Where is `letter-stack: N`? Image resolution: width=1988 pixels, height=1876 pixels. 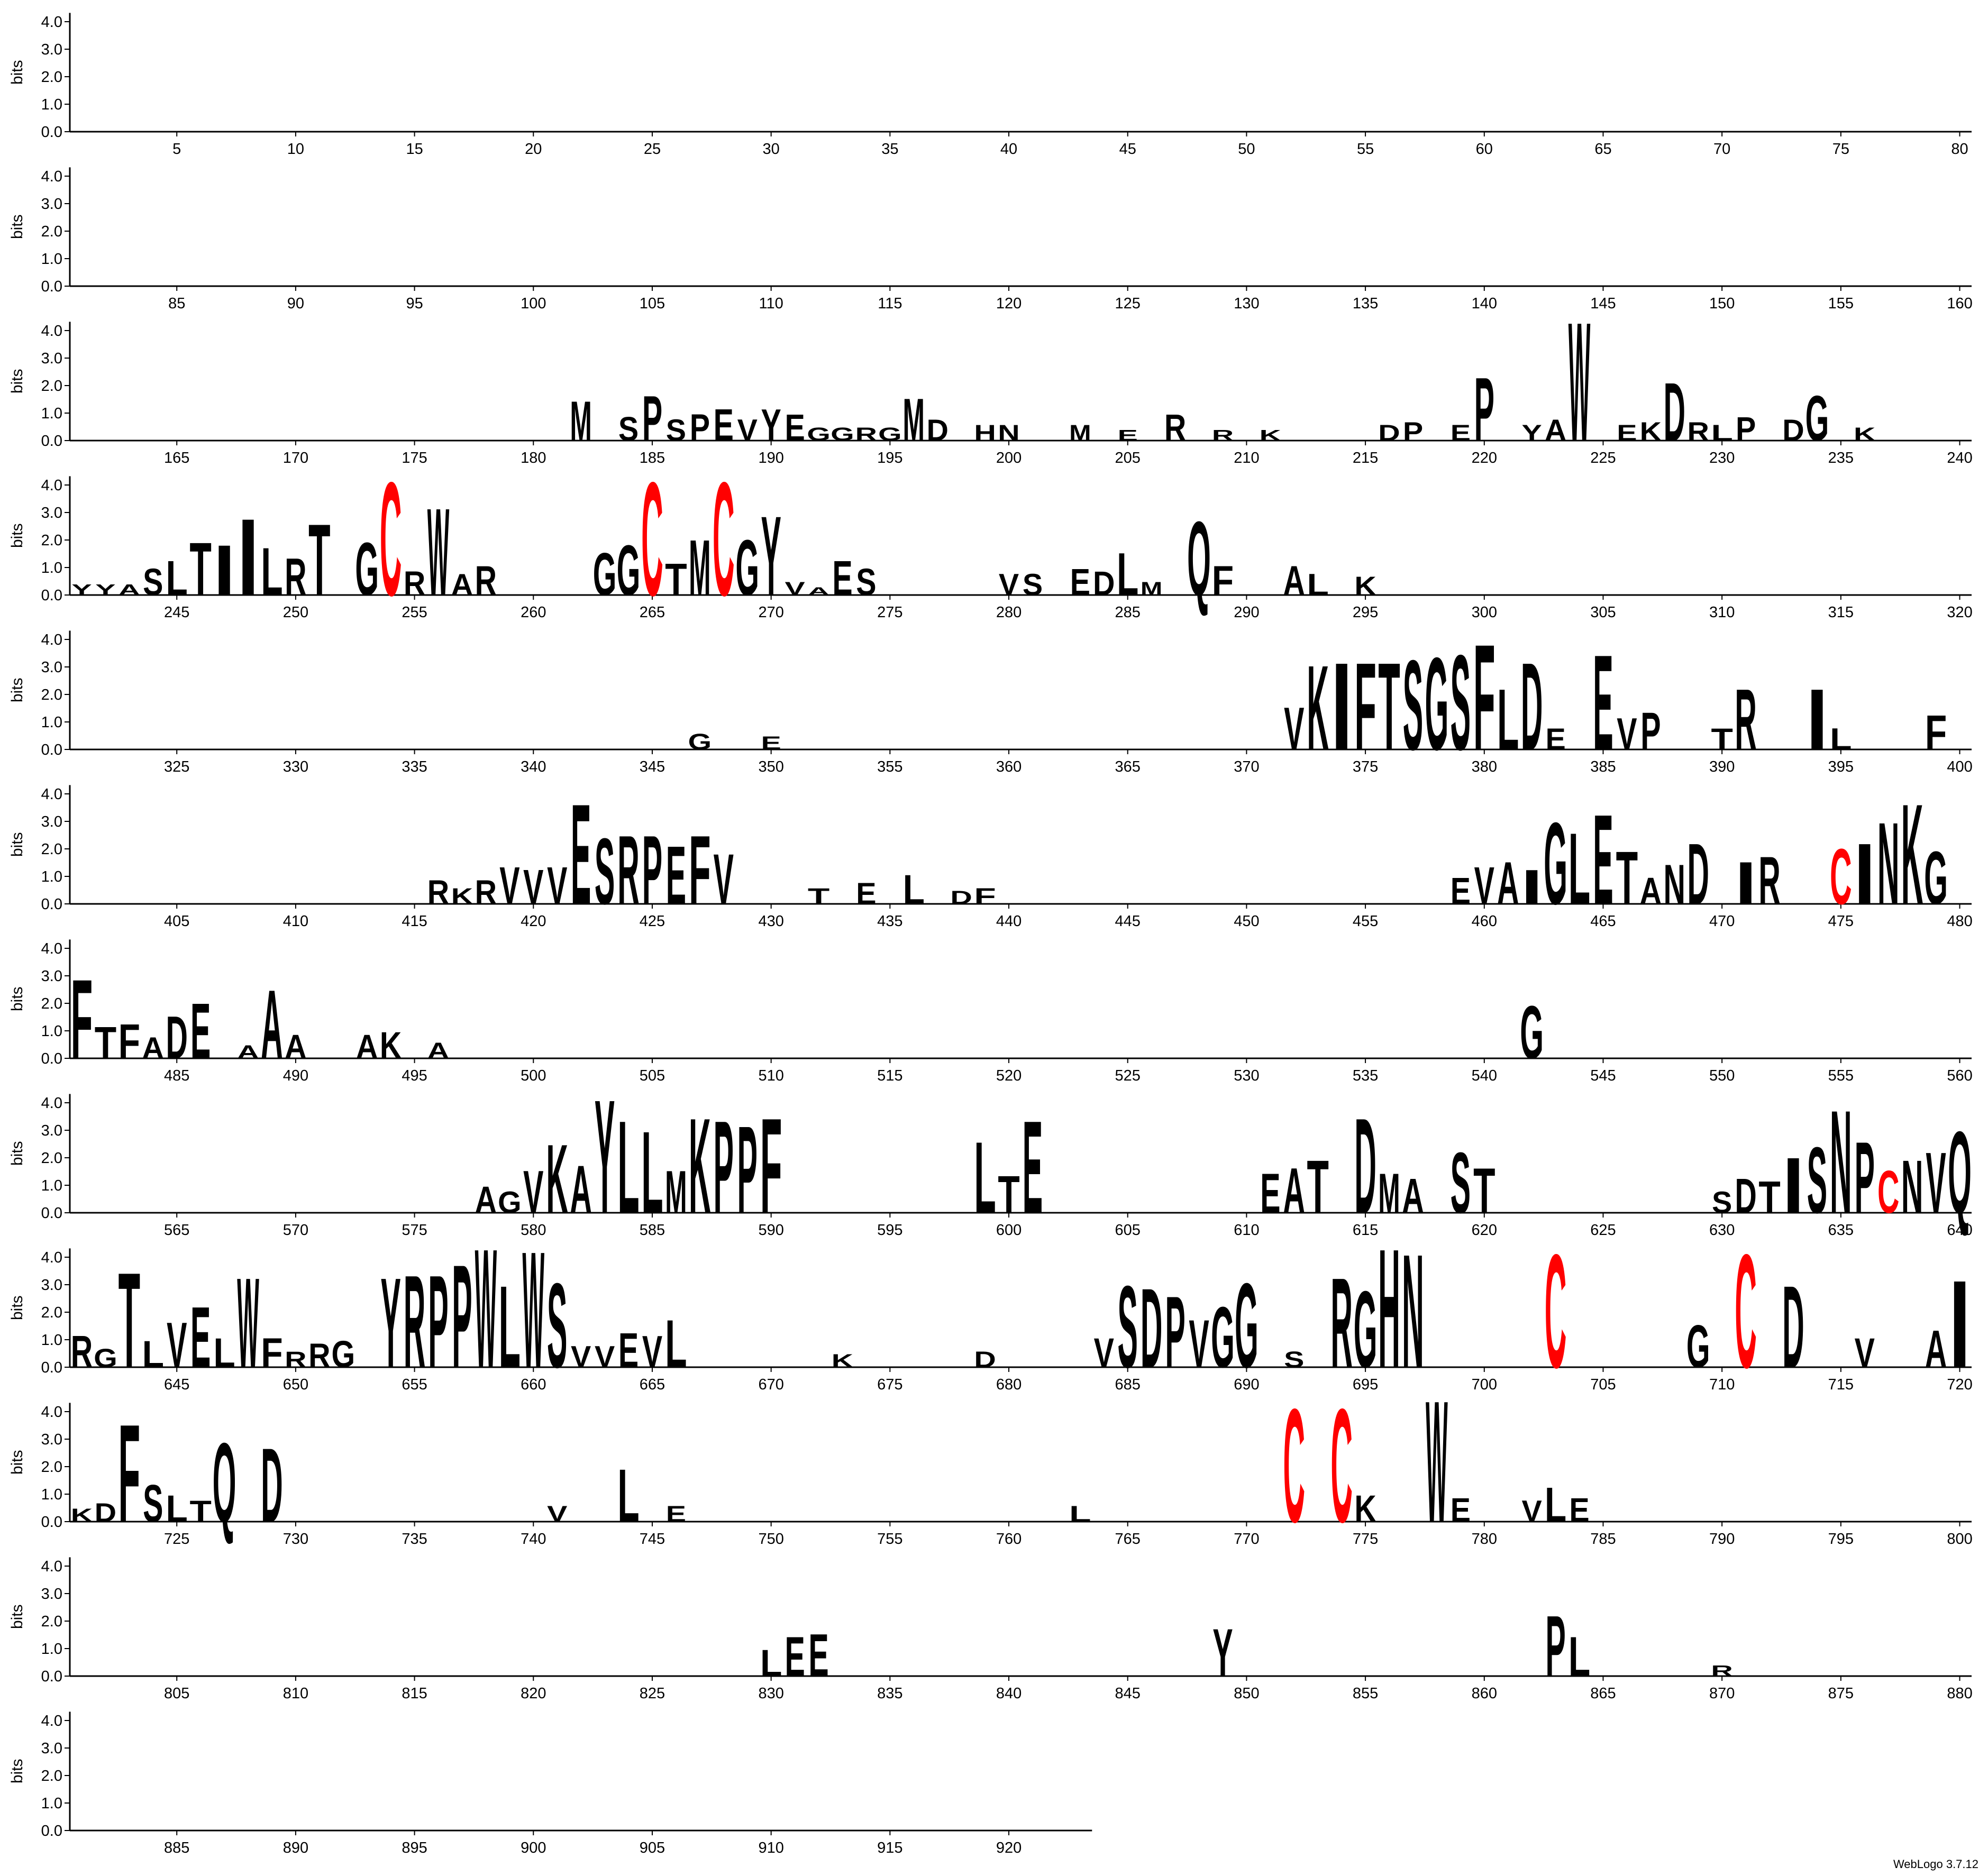 letter-stack: N is located at coordinates (1008, 433).